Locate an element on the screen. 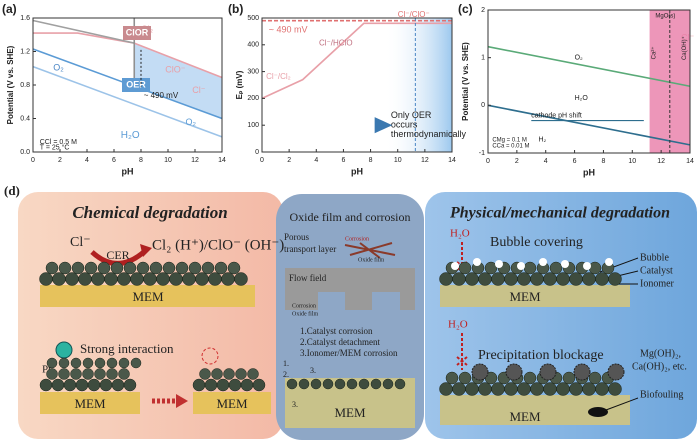 This screenshot has height=442, width=700. x-tick-label: 6 is located at coordinates (114, 160).